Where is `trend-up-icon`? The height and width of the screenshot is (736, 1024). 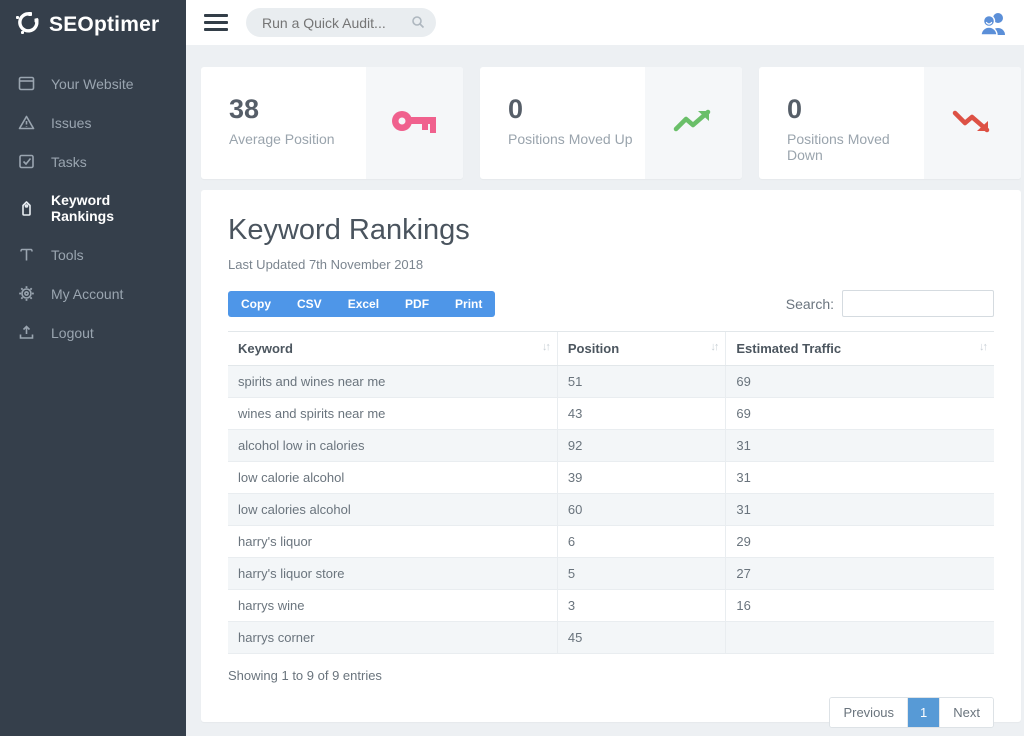 trend-up-icon is located at coordinates (693, 123).